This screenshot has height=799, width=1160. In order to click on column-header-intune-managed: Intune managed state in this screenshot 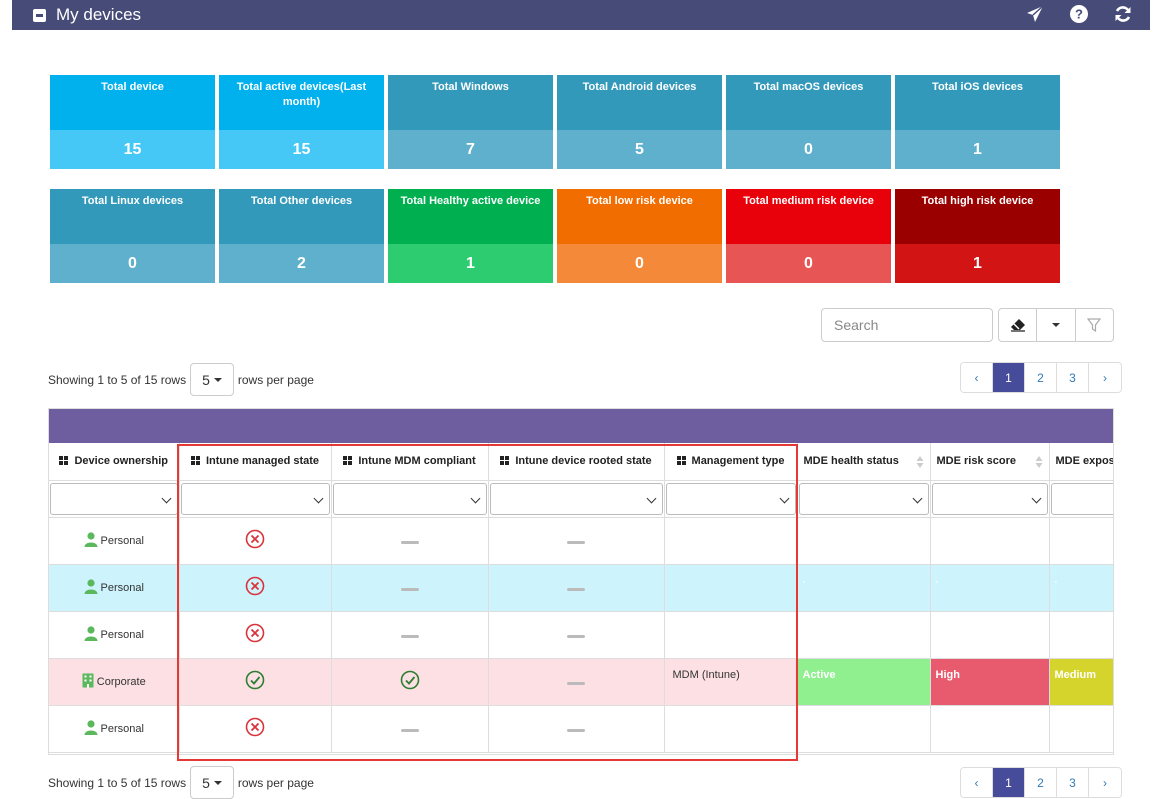, I will do `click(255, 462)`.